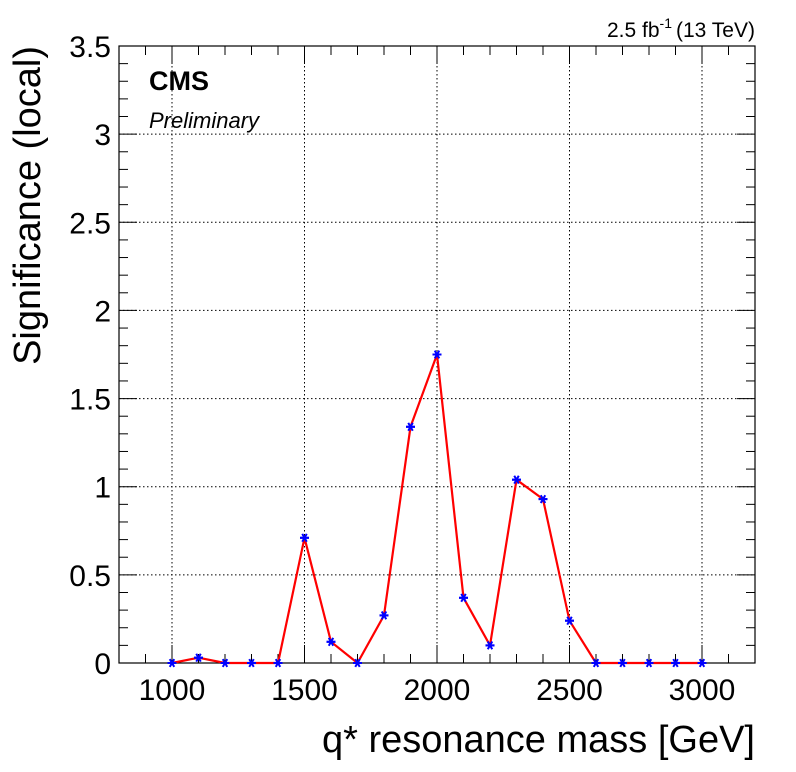 The image size is (796, 772). Describe the element at coordinates (90, 576) in the screenshot. I see `y-tick-label: 0.5` at that location.